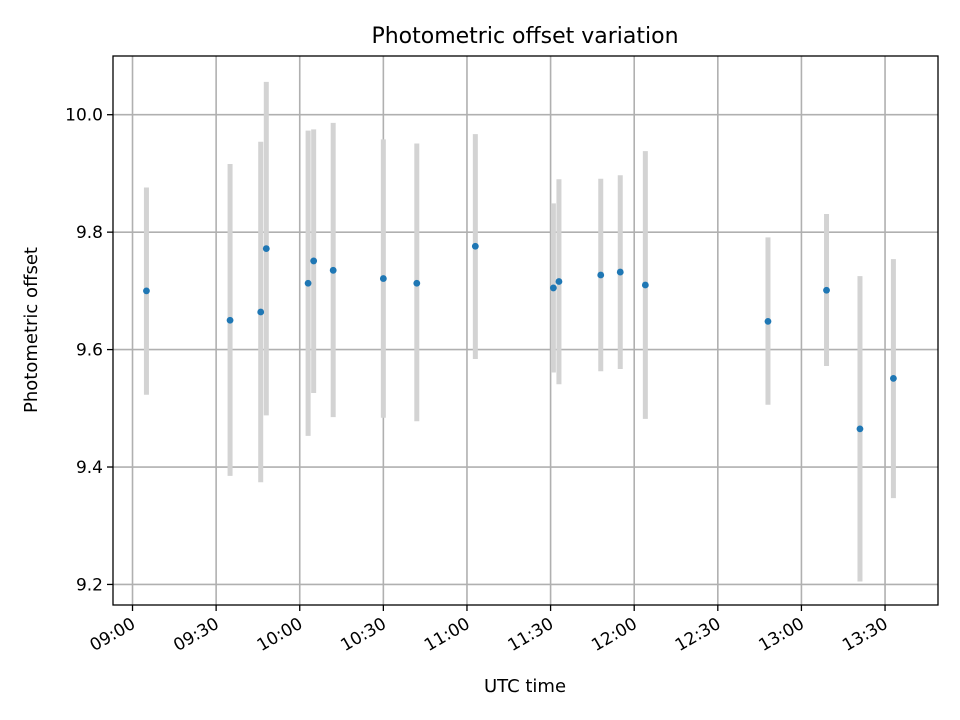 This screenshot has width=960, height=720. What do you see at coordinates (363, 635) in the screenshot?
I see `x-tick-label: 10:30` at bounding box center [363, 635].